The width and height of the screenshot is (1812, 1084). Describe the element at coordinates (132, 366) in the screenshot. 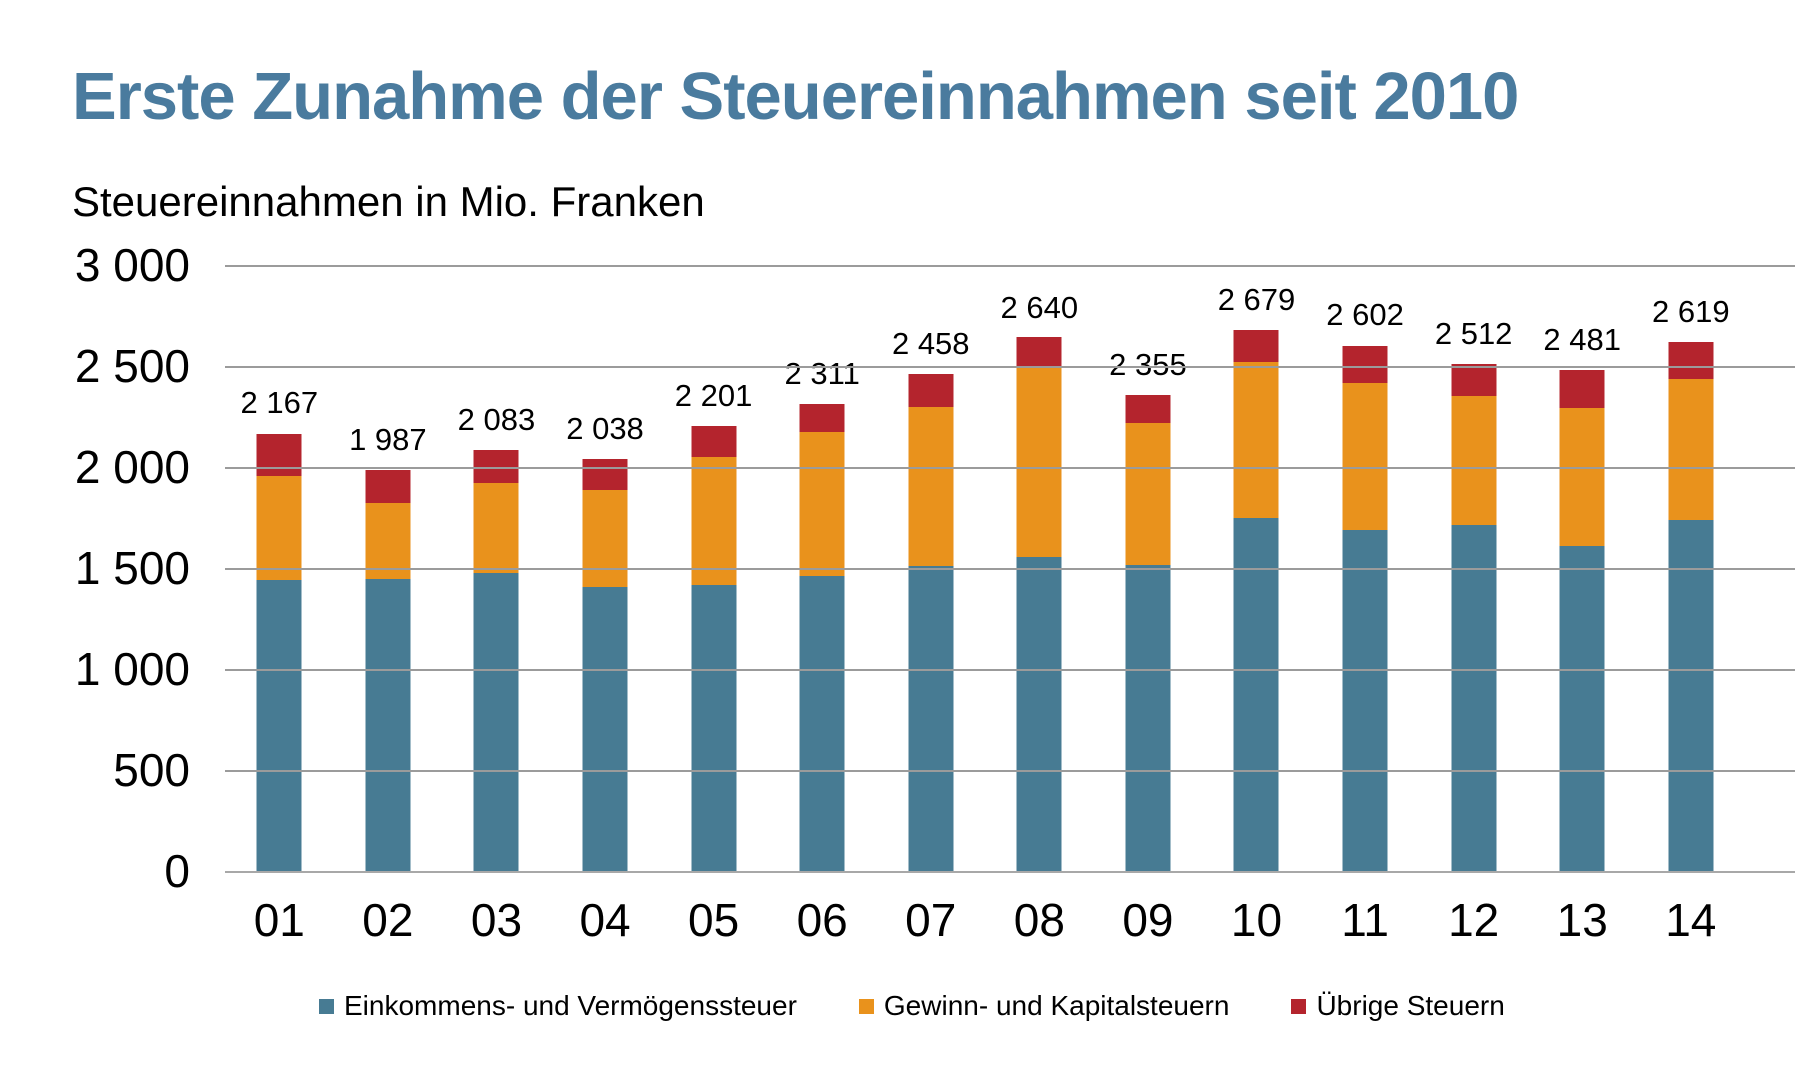

I see `y-tick-label: 2 500` at that location.